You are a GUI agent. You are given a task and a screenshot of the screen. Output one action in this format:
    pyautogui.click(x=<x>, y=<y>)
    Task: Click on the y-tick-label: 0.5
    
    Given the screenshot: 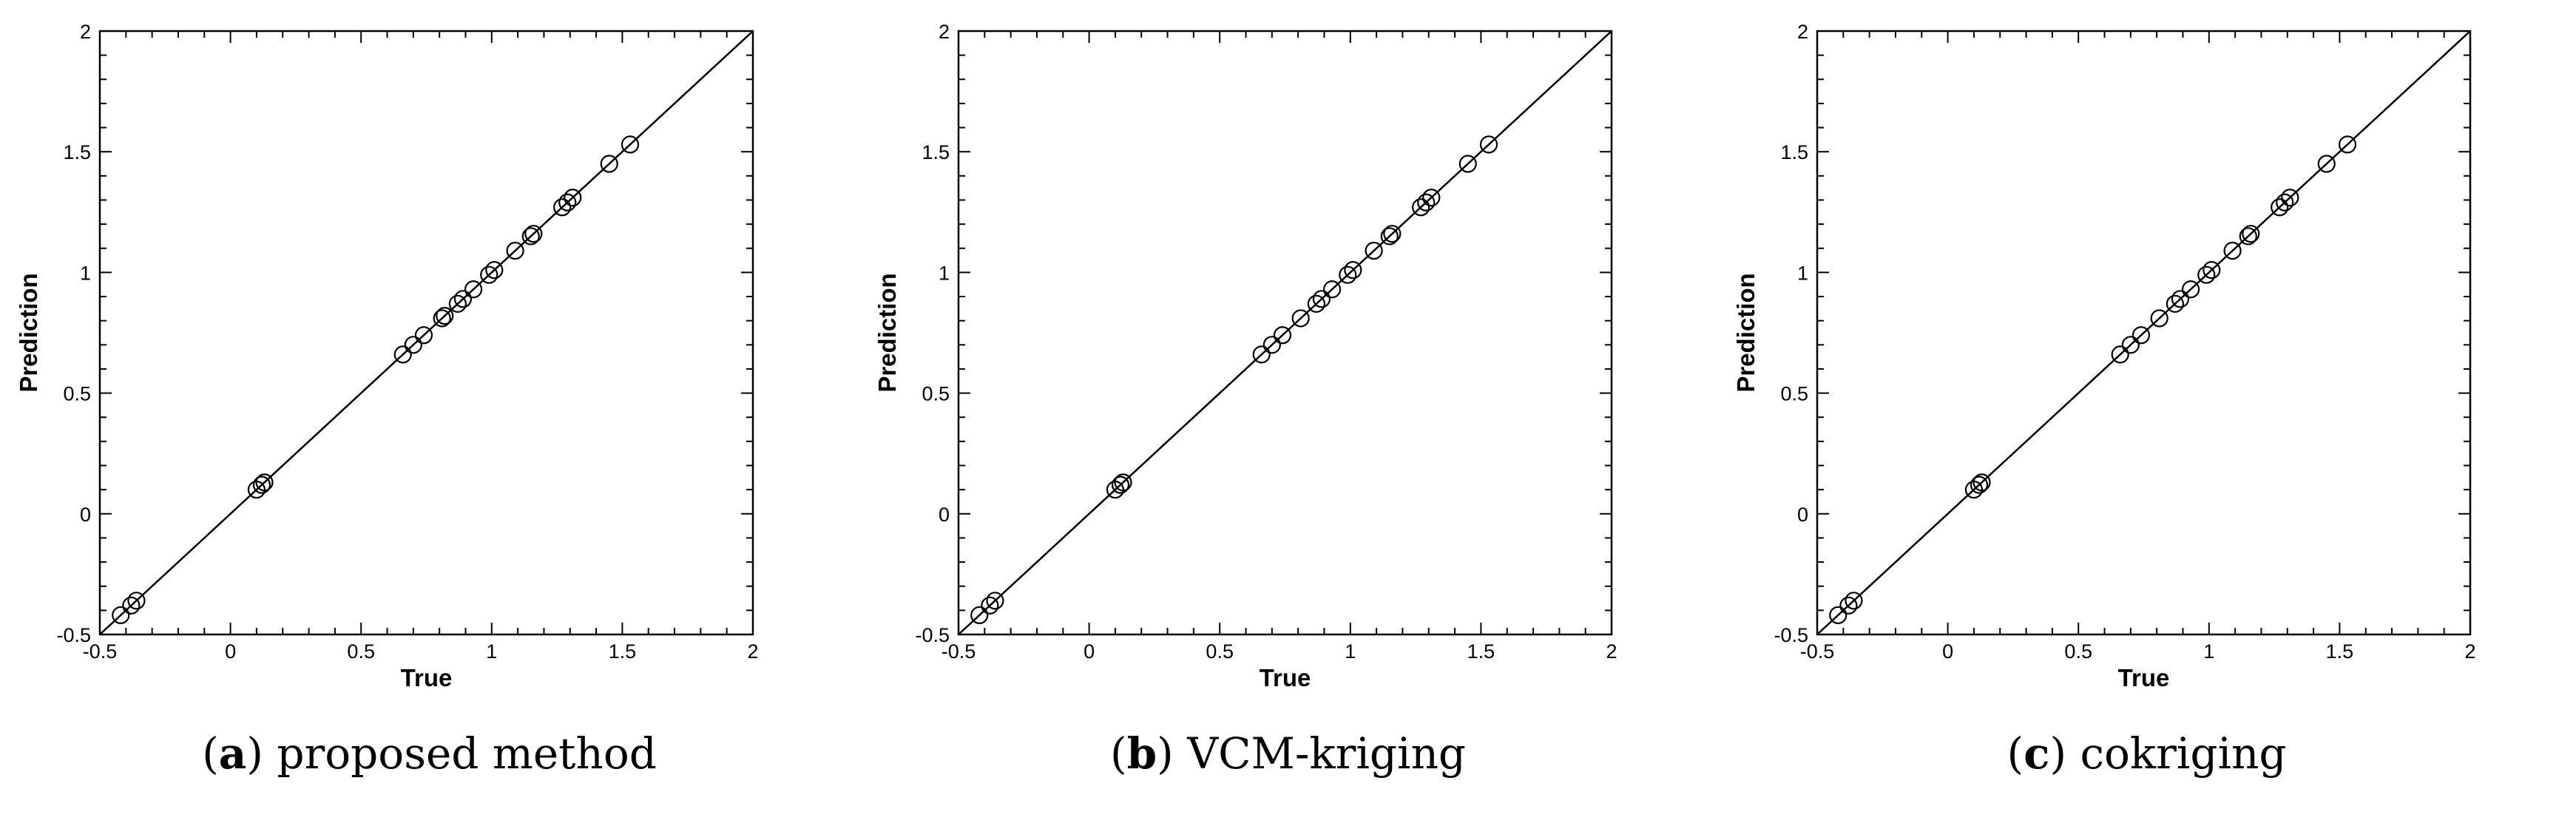 What is the action you would take?
    pyautogui.click(x=77, y=394)
    